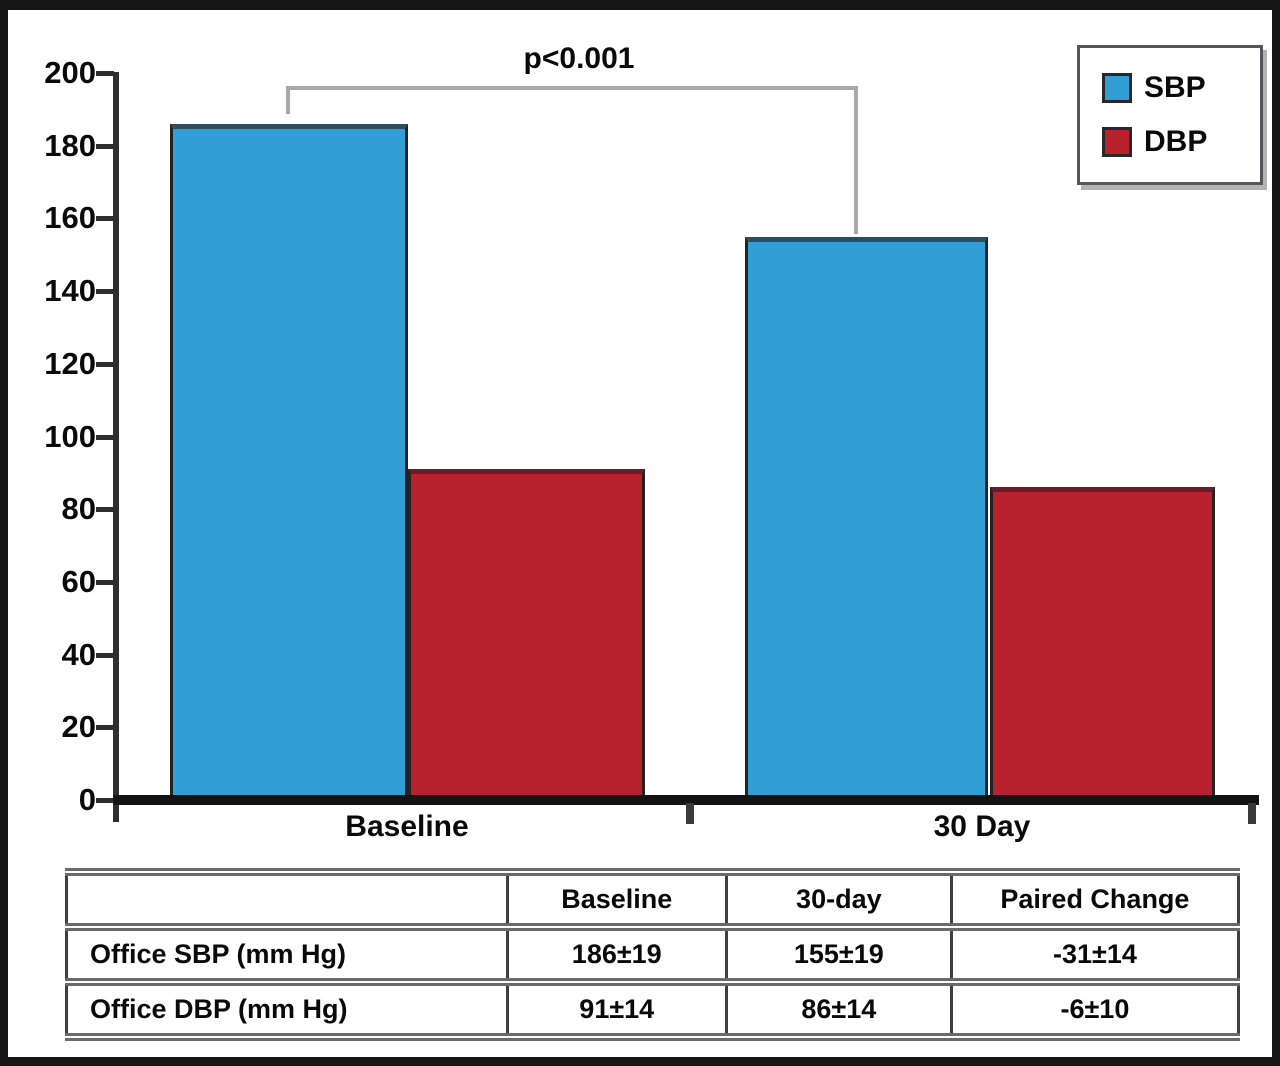  Describe the element at coordinates (287, 899) in the screenshot. I see `table-header-cell` at that location.